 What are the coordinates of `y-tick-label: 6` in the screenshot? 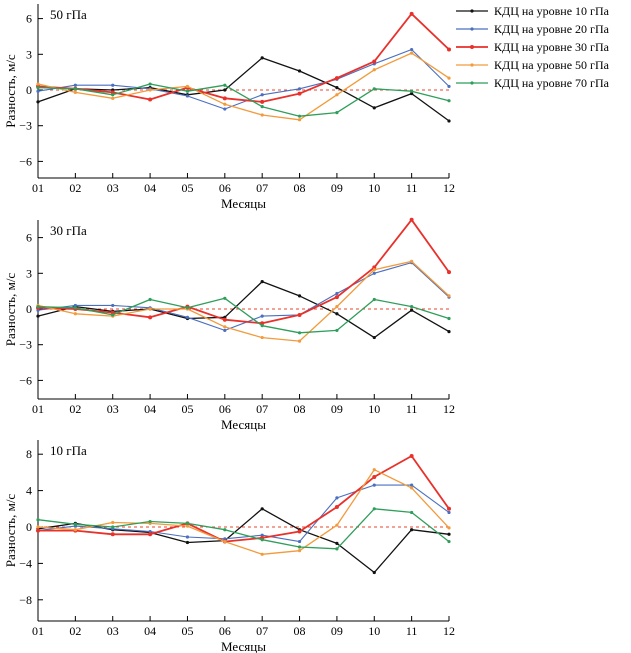 It's located at (29, 238).